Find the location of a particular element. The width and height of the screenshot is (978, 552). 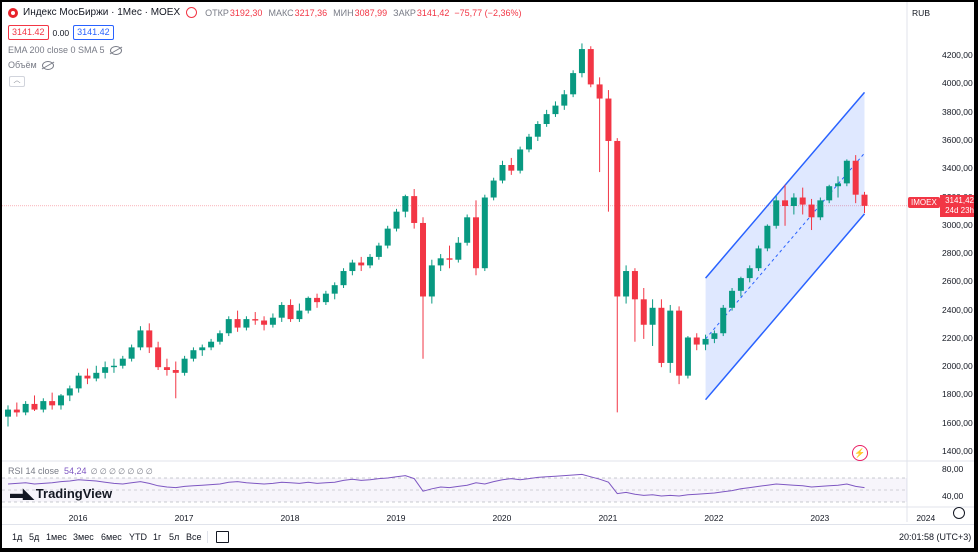

buy-button: 3141.42 is located at coordinates (93, 32).